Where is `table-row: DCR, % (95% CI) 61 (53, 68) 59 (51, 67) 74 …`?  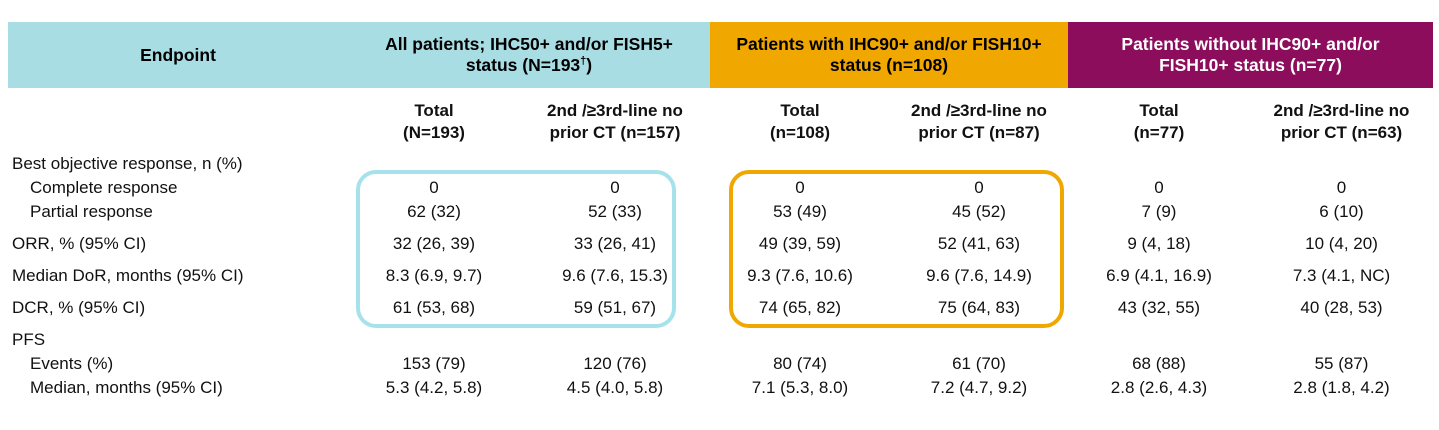
table-row: DCR, % (95% CI) 61 (53, 68) 59 (51, 67) 74 … is located at coordinates (723, 308).